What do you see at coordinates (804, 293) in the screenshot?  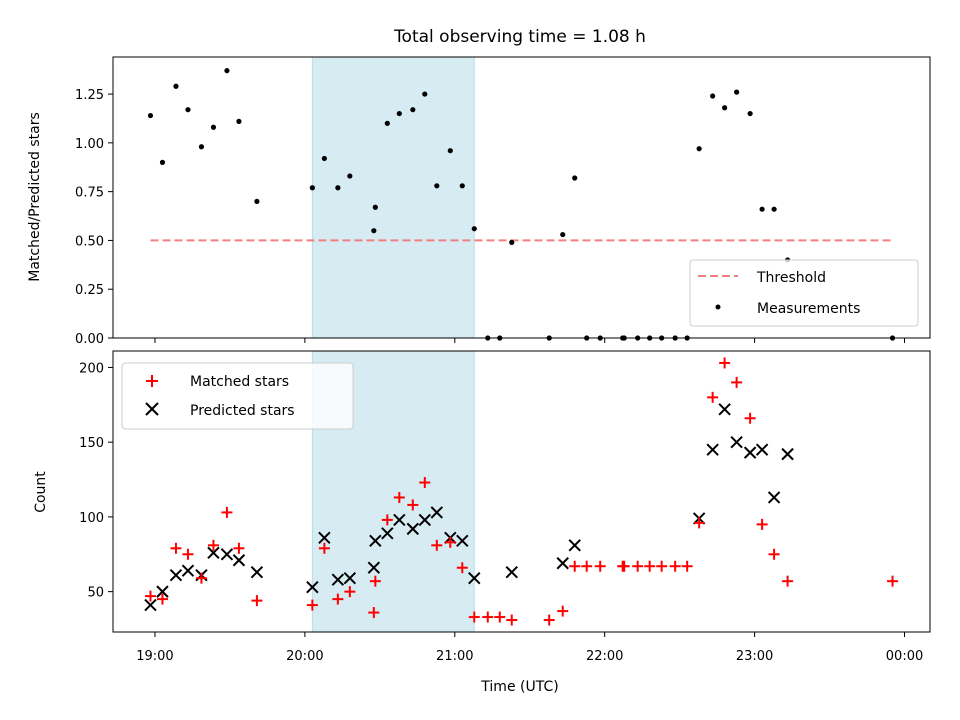 I see `top-legend-box` at bounding box center [804, 293].